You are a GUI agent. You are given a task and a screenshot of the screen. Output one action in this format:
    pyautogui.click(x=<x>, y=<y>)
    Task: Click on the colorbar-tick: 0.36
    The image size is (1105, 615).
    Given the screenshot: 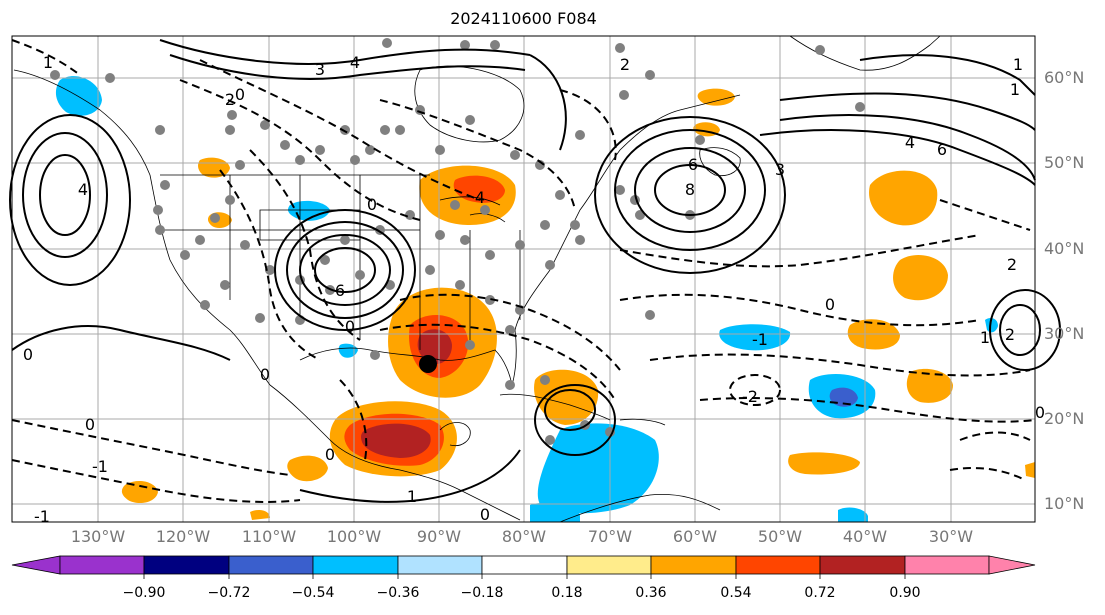 What is the action you would take?
    pyautogui.click(x=651, y=593)
    